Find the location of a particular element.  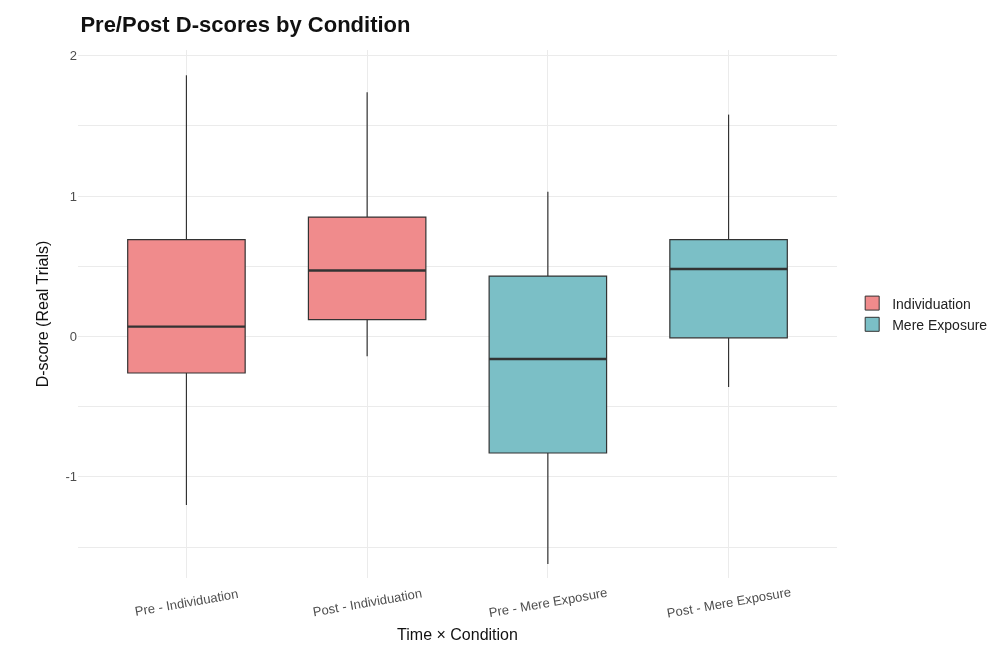

x-tick-label: Pre - Individuation is located at coordinates (186, 602).